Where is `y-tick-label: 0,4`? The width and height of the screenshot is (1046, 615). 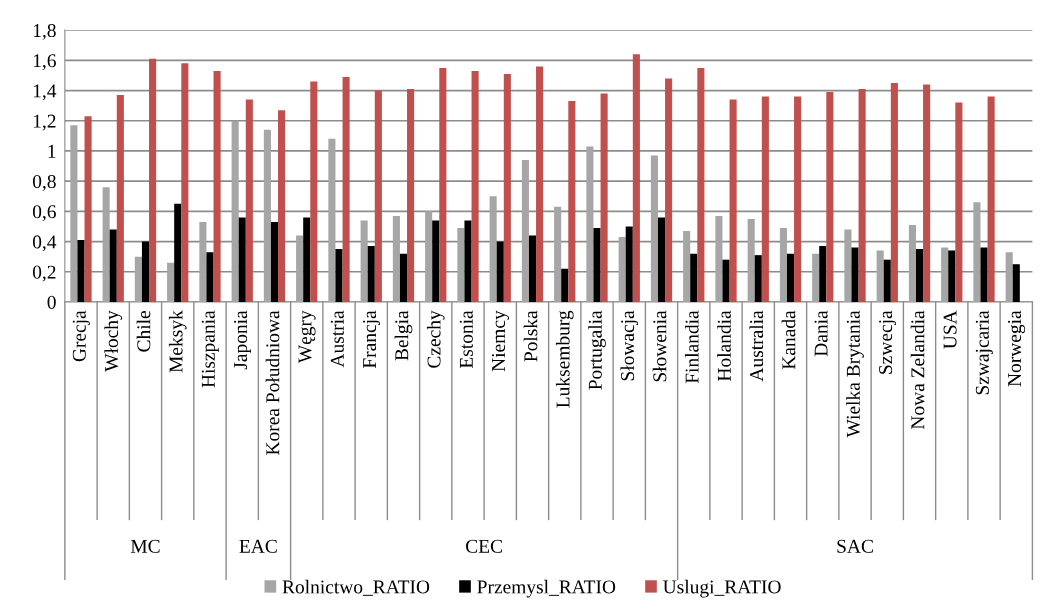 y-tick-label: 0,4 is located at coordinates (44, 243).